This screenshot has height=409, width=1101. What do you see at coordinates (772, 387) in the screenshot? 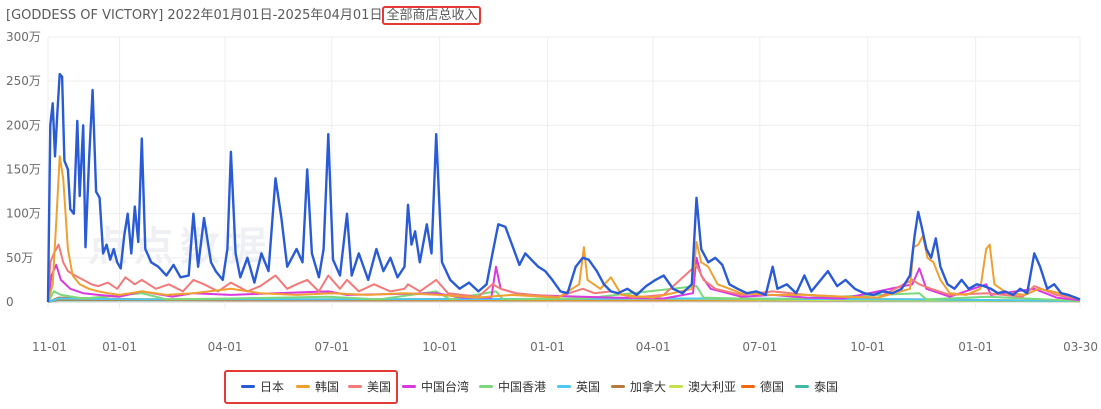
I see `legend-label: 德国` at bounding box center [772, 387].